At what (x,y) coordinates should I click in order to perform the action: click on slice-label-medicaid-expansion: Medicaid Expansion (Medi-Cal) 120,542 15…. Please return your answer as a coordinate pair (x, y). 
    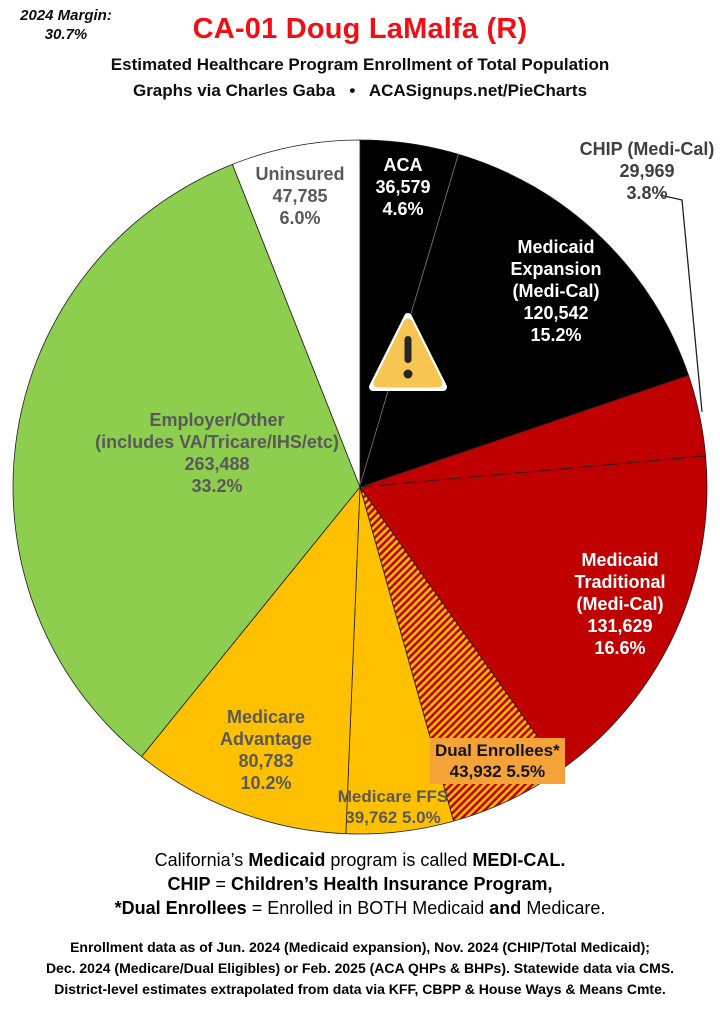
    Looking at the image, I should click on (556, 291).